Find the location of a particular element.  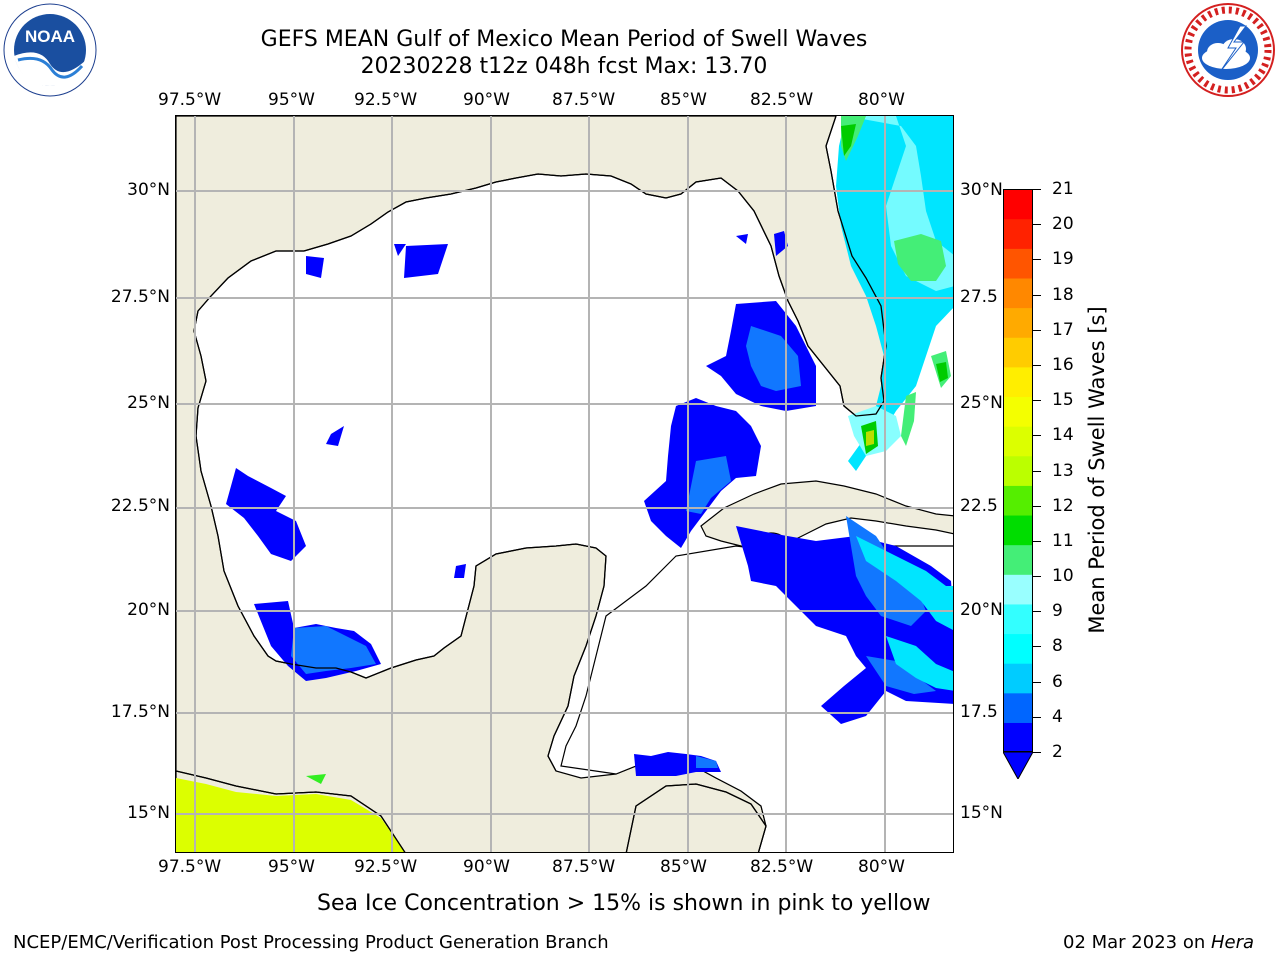

coastline-honduras is located at coordinates (696, 817).